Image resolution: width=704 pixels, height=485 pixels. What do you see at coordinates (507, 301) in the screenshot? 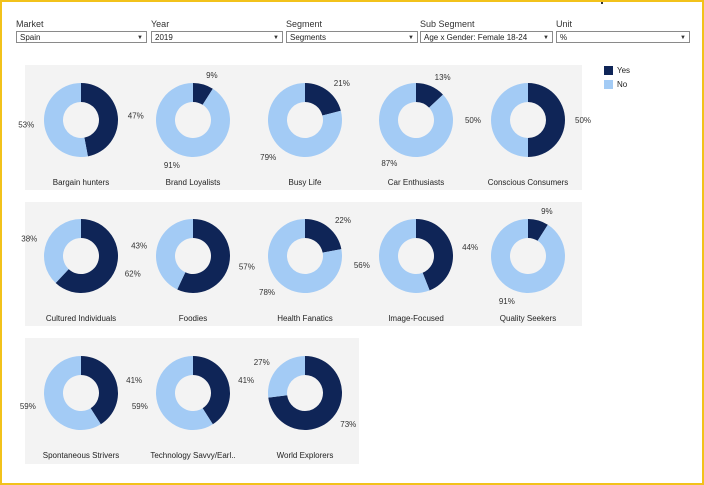
I see `pct-label-no-quality-seekers: 91%` at bounding box center [507, 301].